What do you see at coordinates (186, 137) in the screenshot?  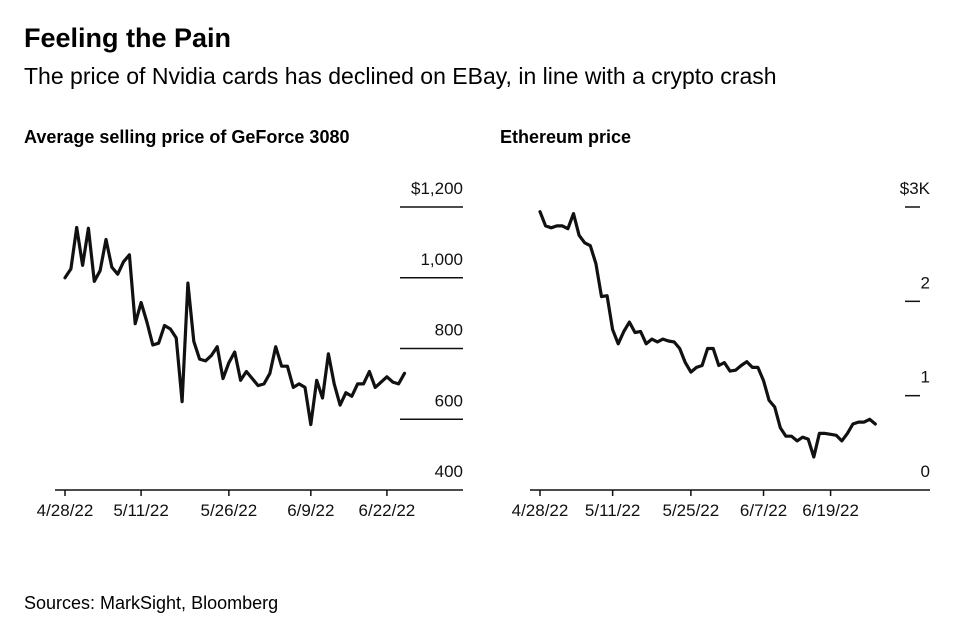 I see `left-panel-title: Average selling price of GeForce 3080` at bounding box center [186, 137].